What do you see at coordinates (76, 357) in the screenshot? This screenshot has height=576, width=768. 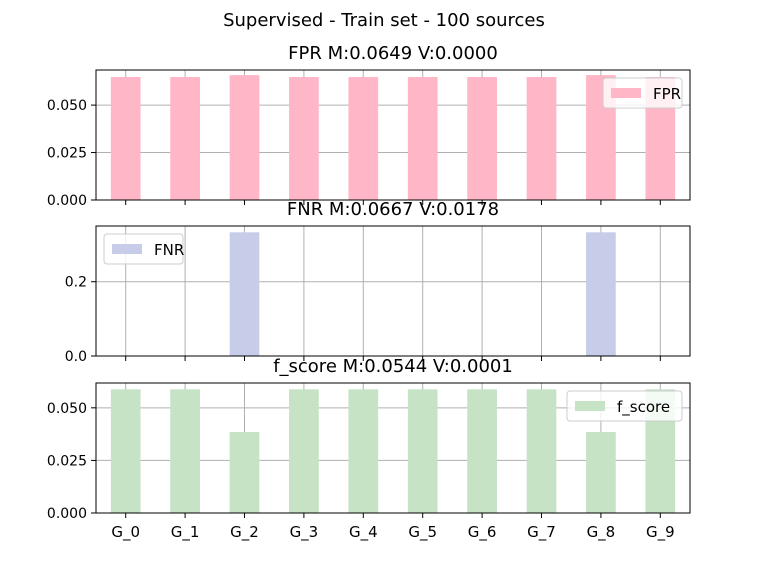 I see `y-tick-label: 0.0` at bounding box center [76, 357].